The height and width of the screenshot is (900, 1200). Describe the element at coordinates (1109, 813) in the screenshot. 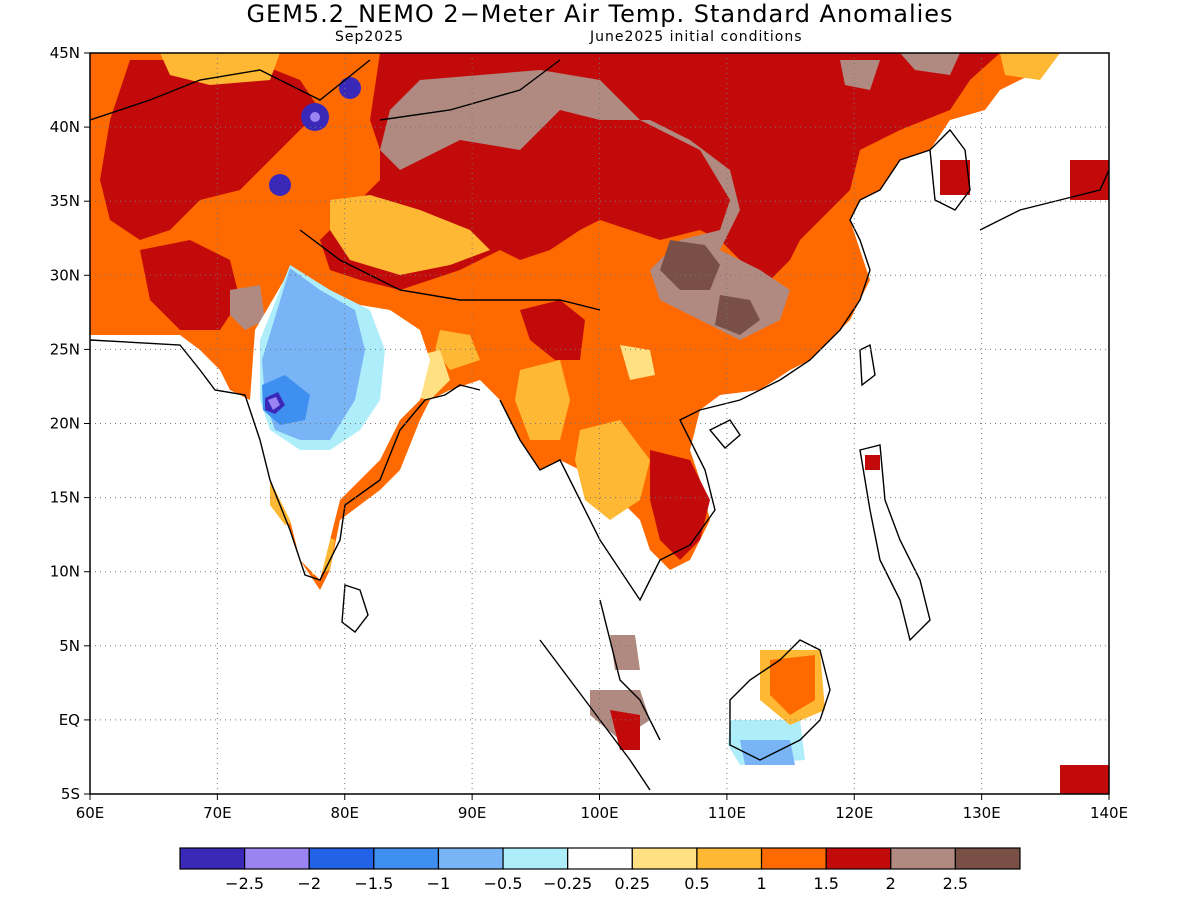

I see `lon-tick-label: 140E` at that location.